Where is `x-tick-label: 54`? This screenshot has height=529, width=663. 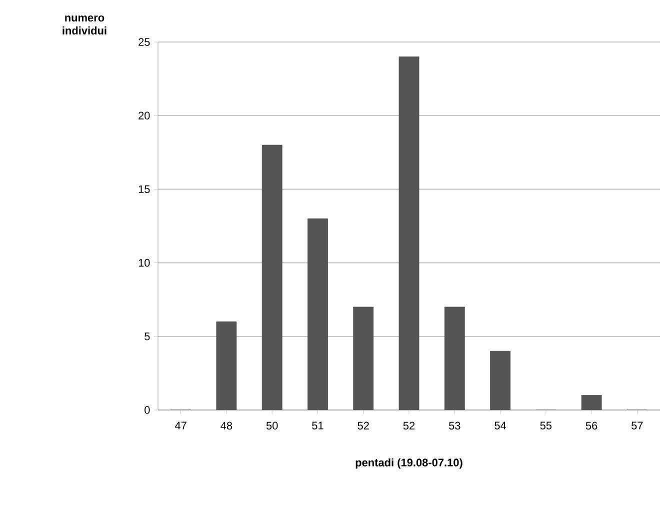 x-tick-label: 54 is located at coordinates (500, 426).